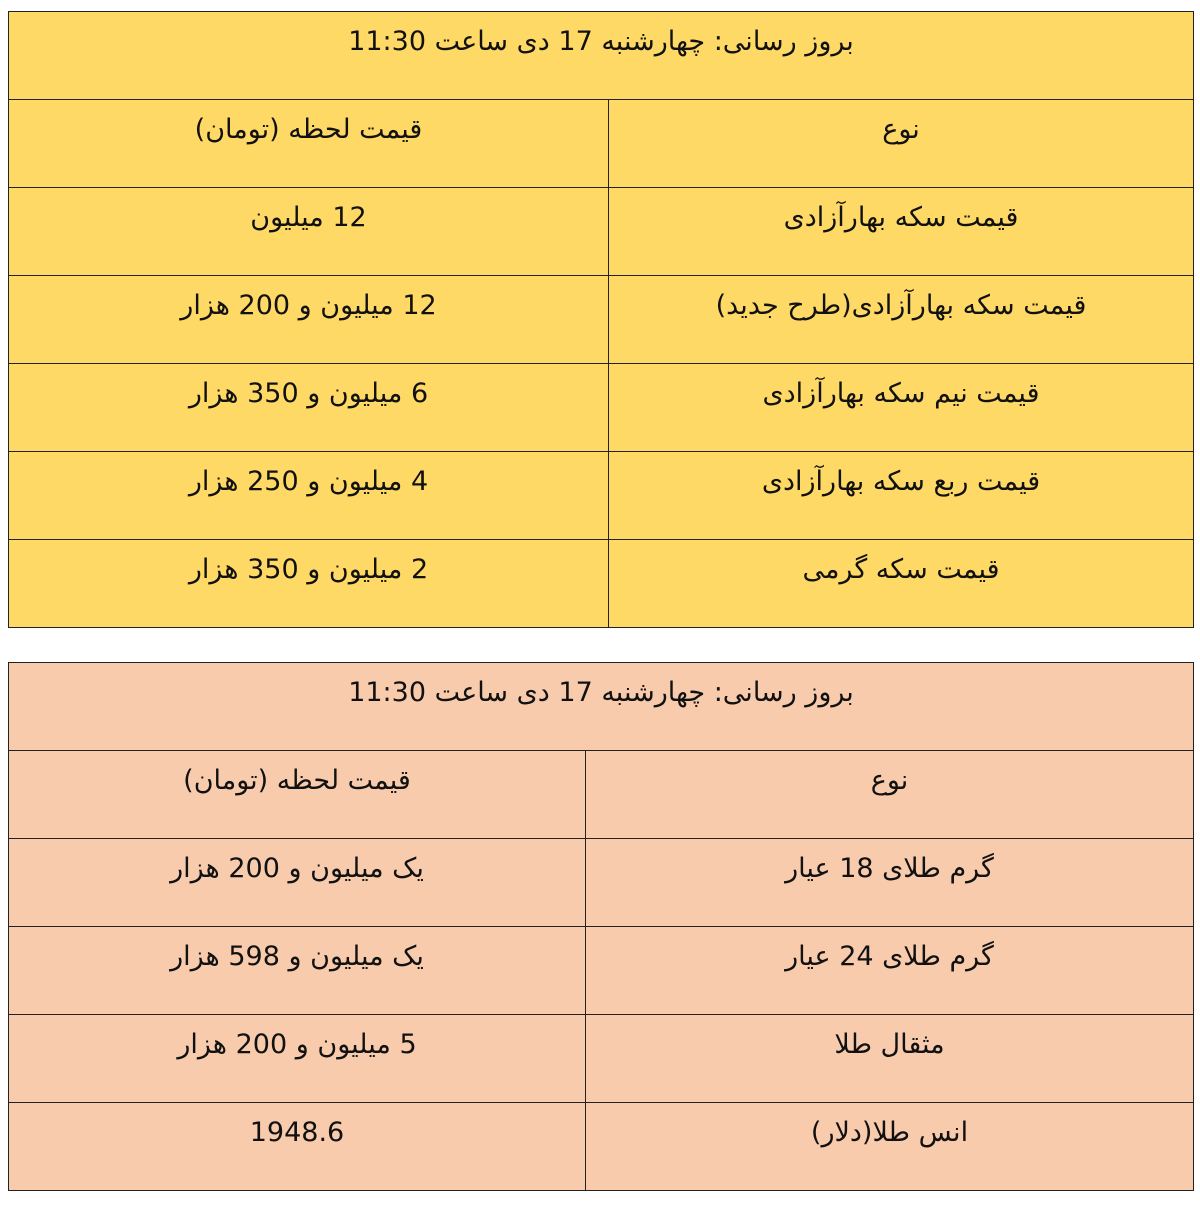 This screenshot has width=1200, height=1213. I want to click on type-cell: گرم طلای 18 عیار, so click(889, 882).